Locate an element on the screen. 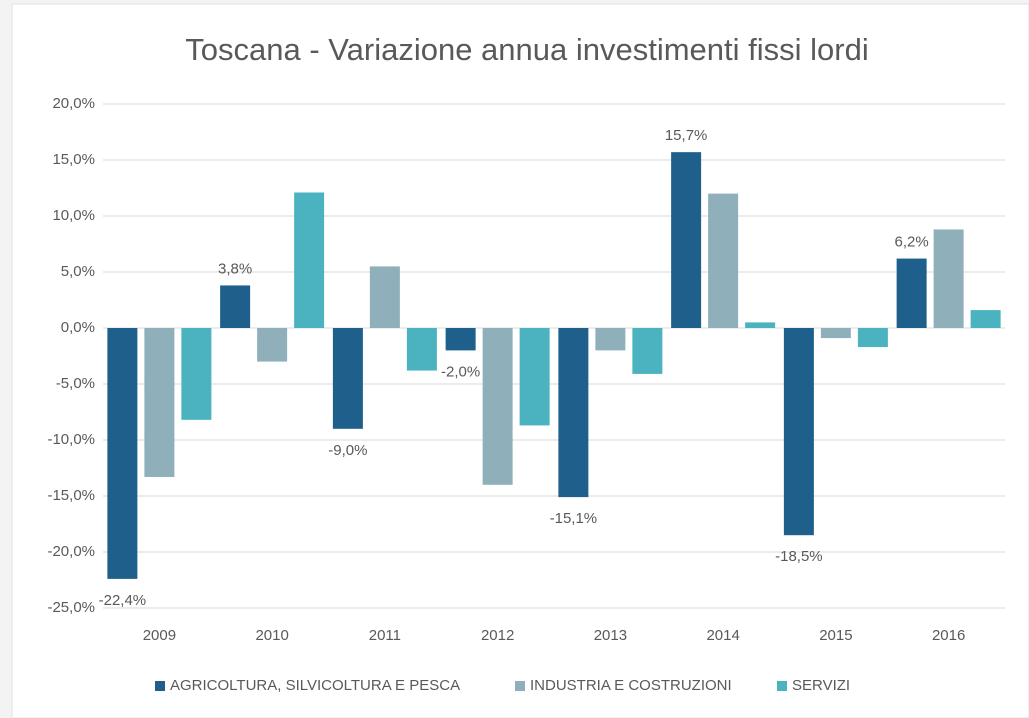 This screenshot has height=718, width=1029. x-tick-label: 2012 is located at coordinates (497, 635).